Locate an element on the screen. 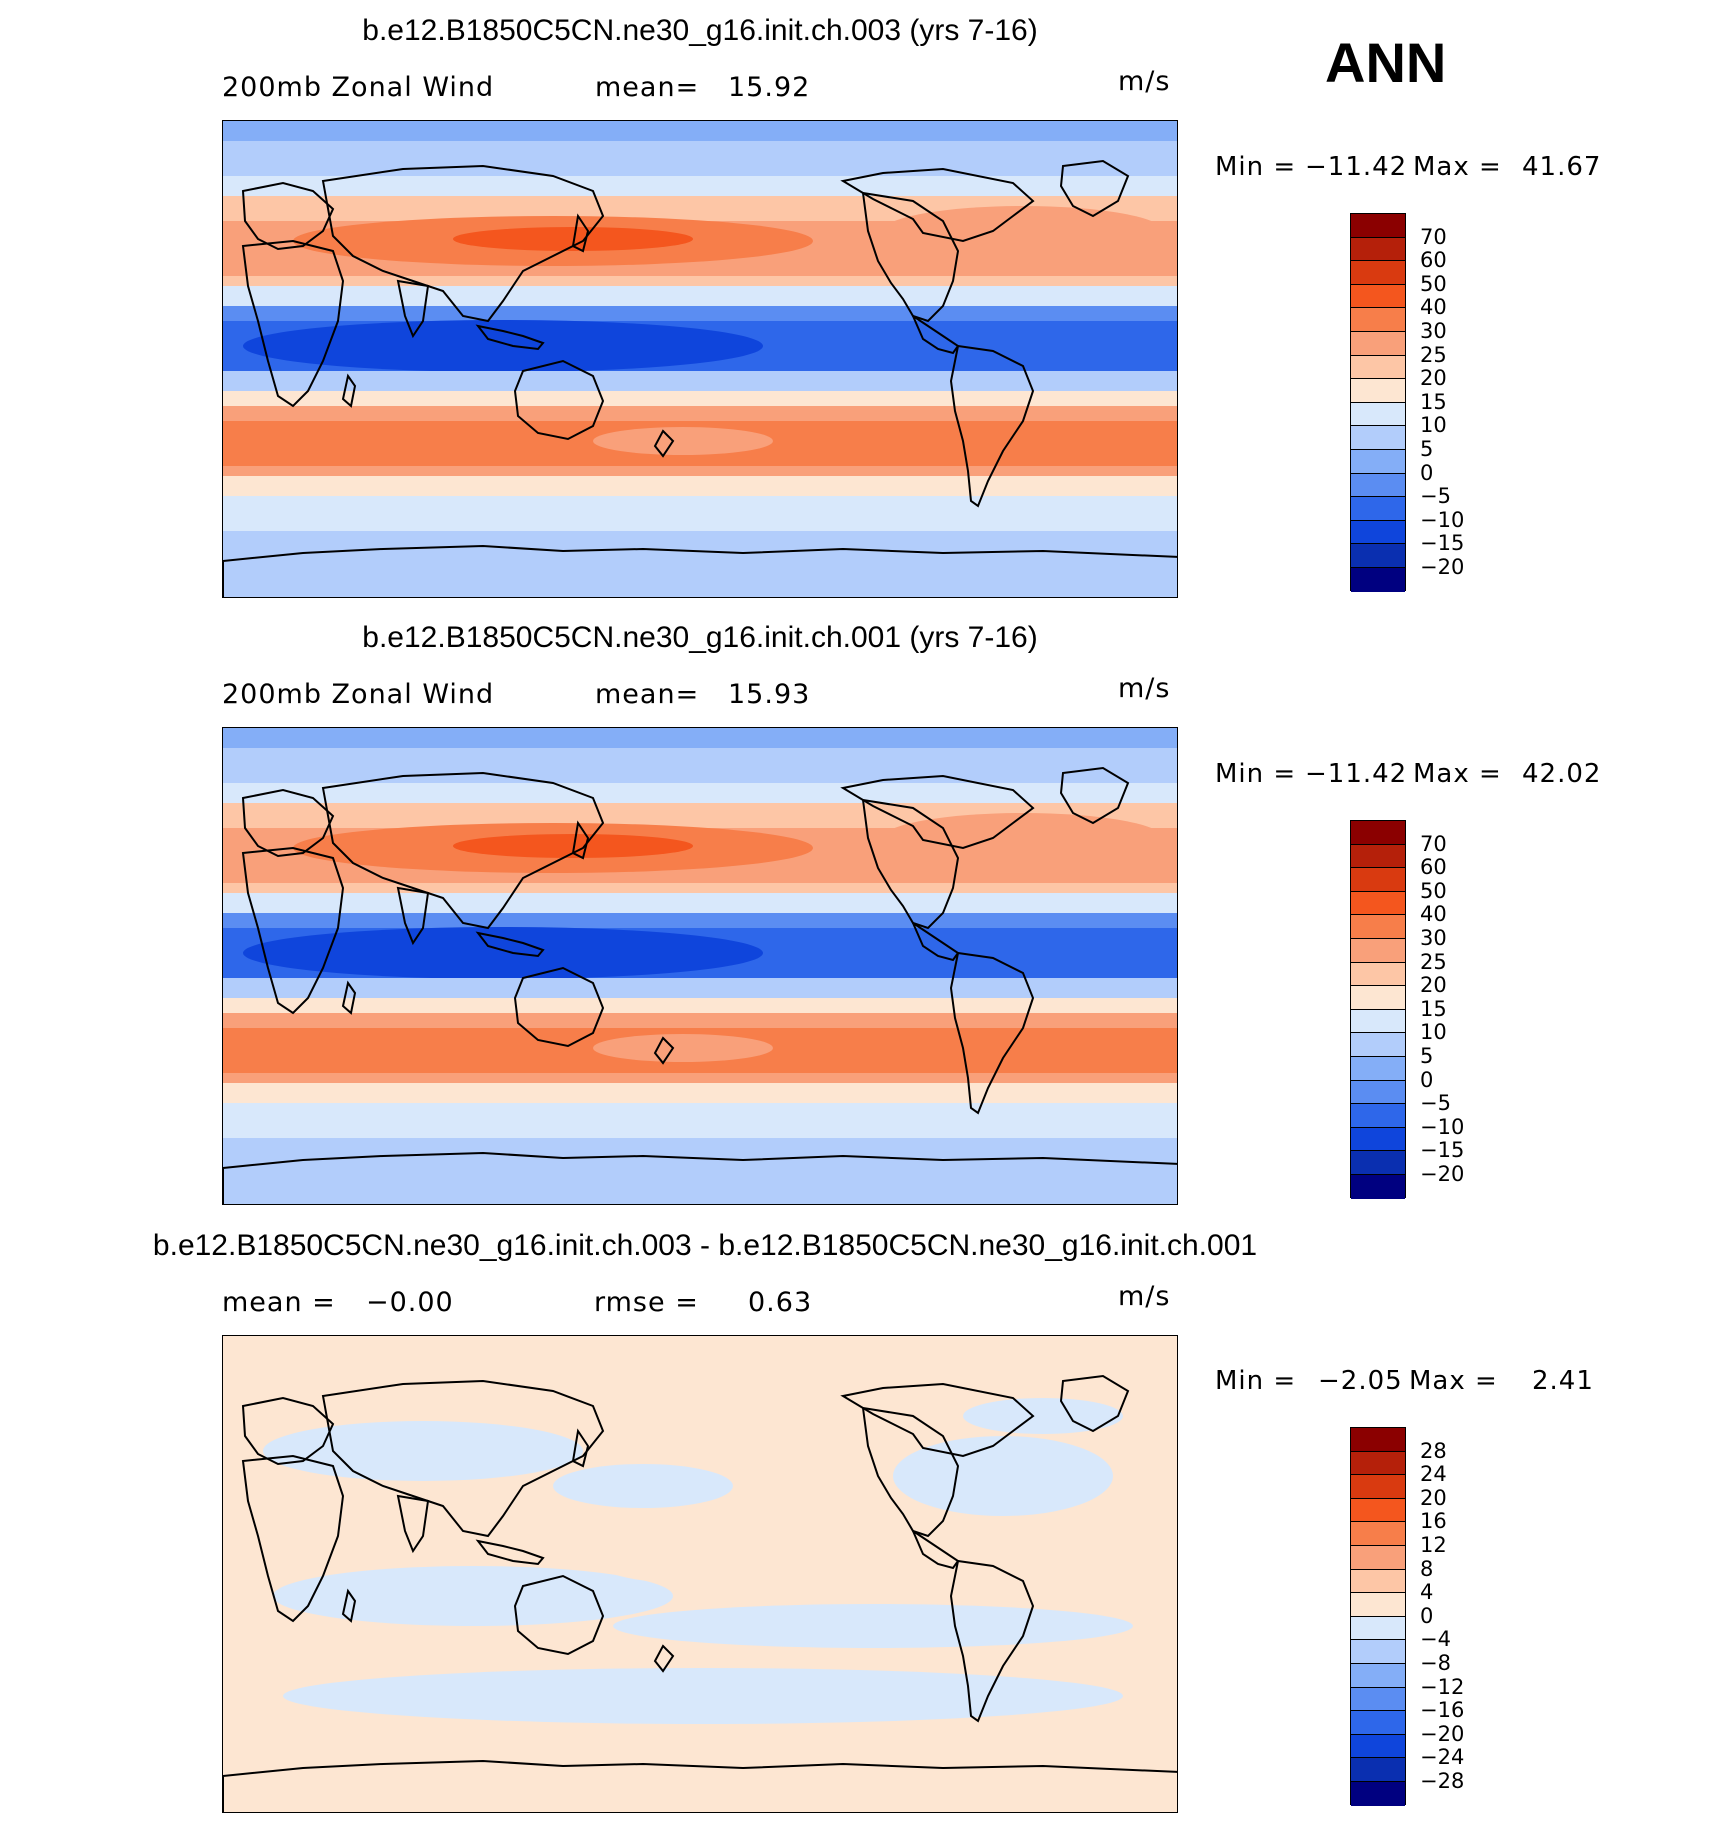  panel-1-colorbar is located at coordinates (1378, 402).